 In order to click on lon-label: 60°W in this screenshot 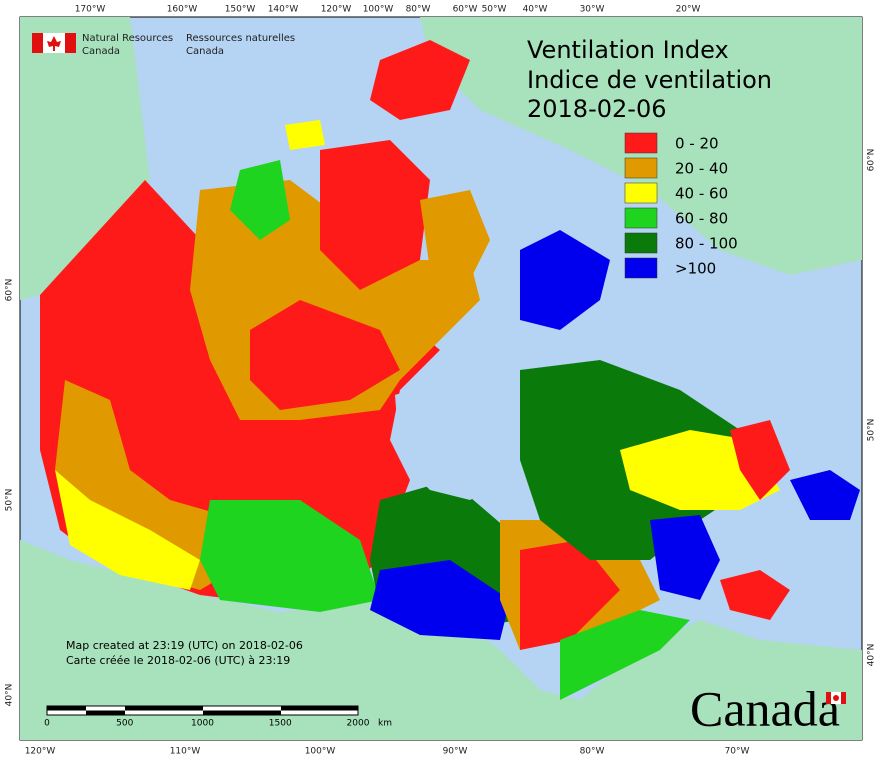, I will do `click(465, 10)`.